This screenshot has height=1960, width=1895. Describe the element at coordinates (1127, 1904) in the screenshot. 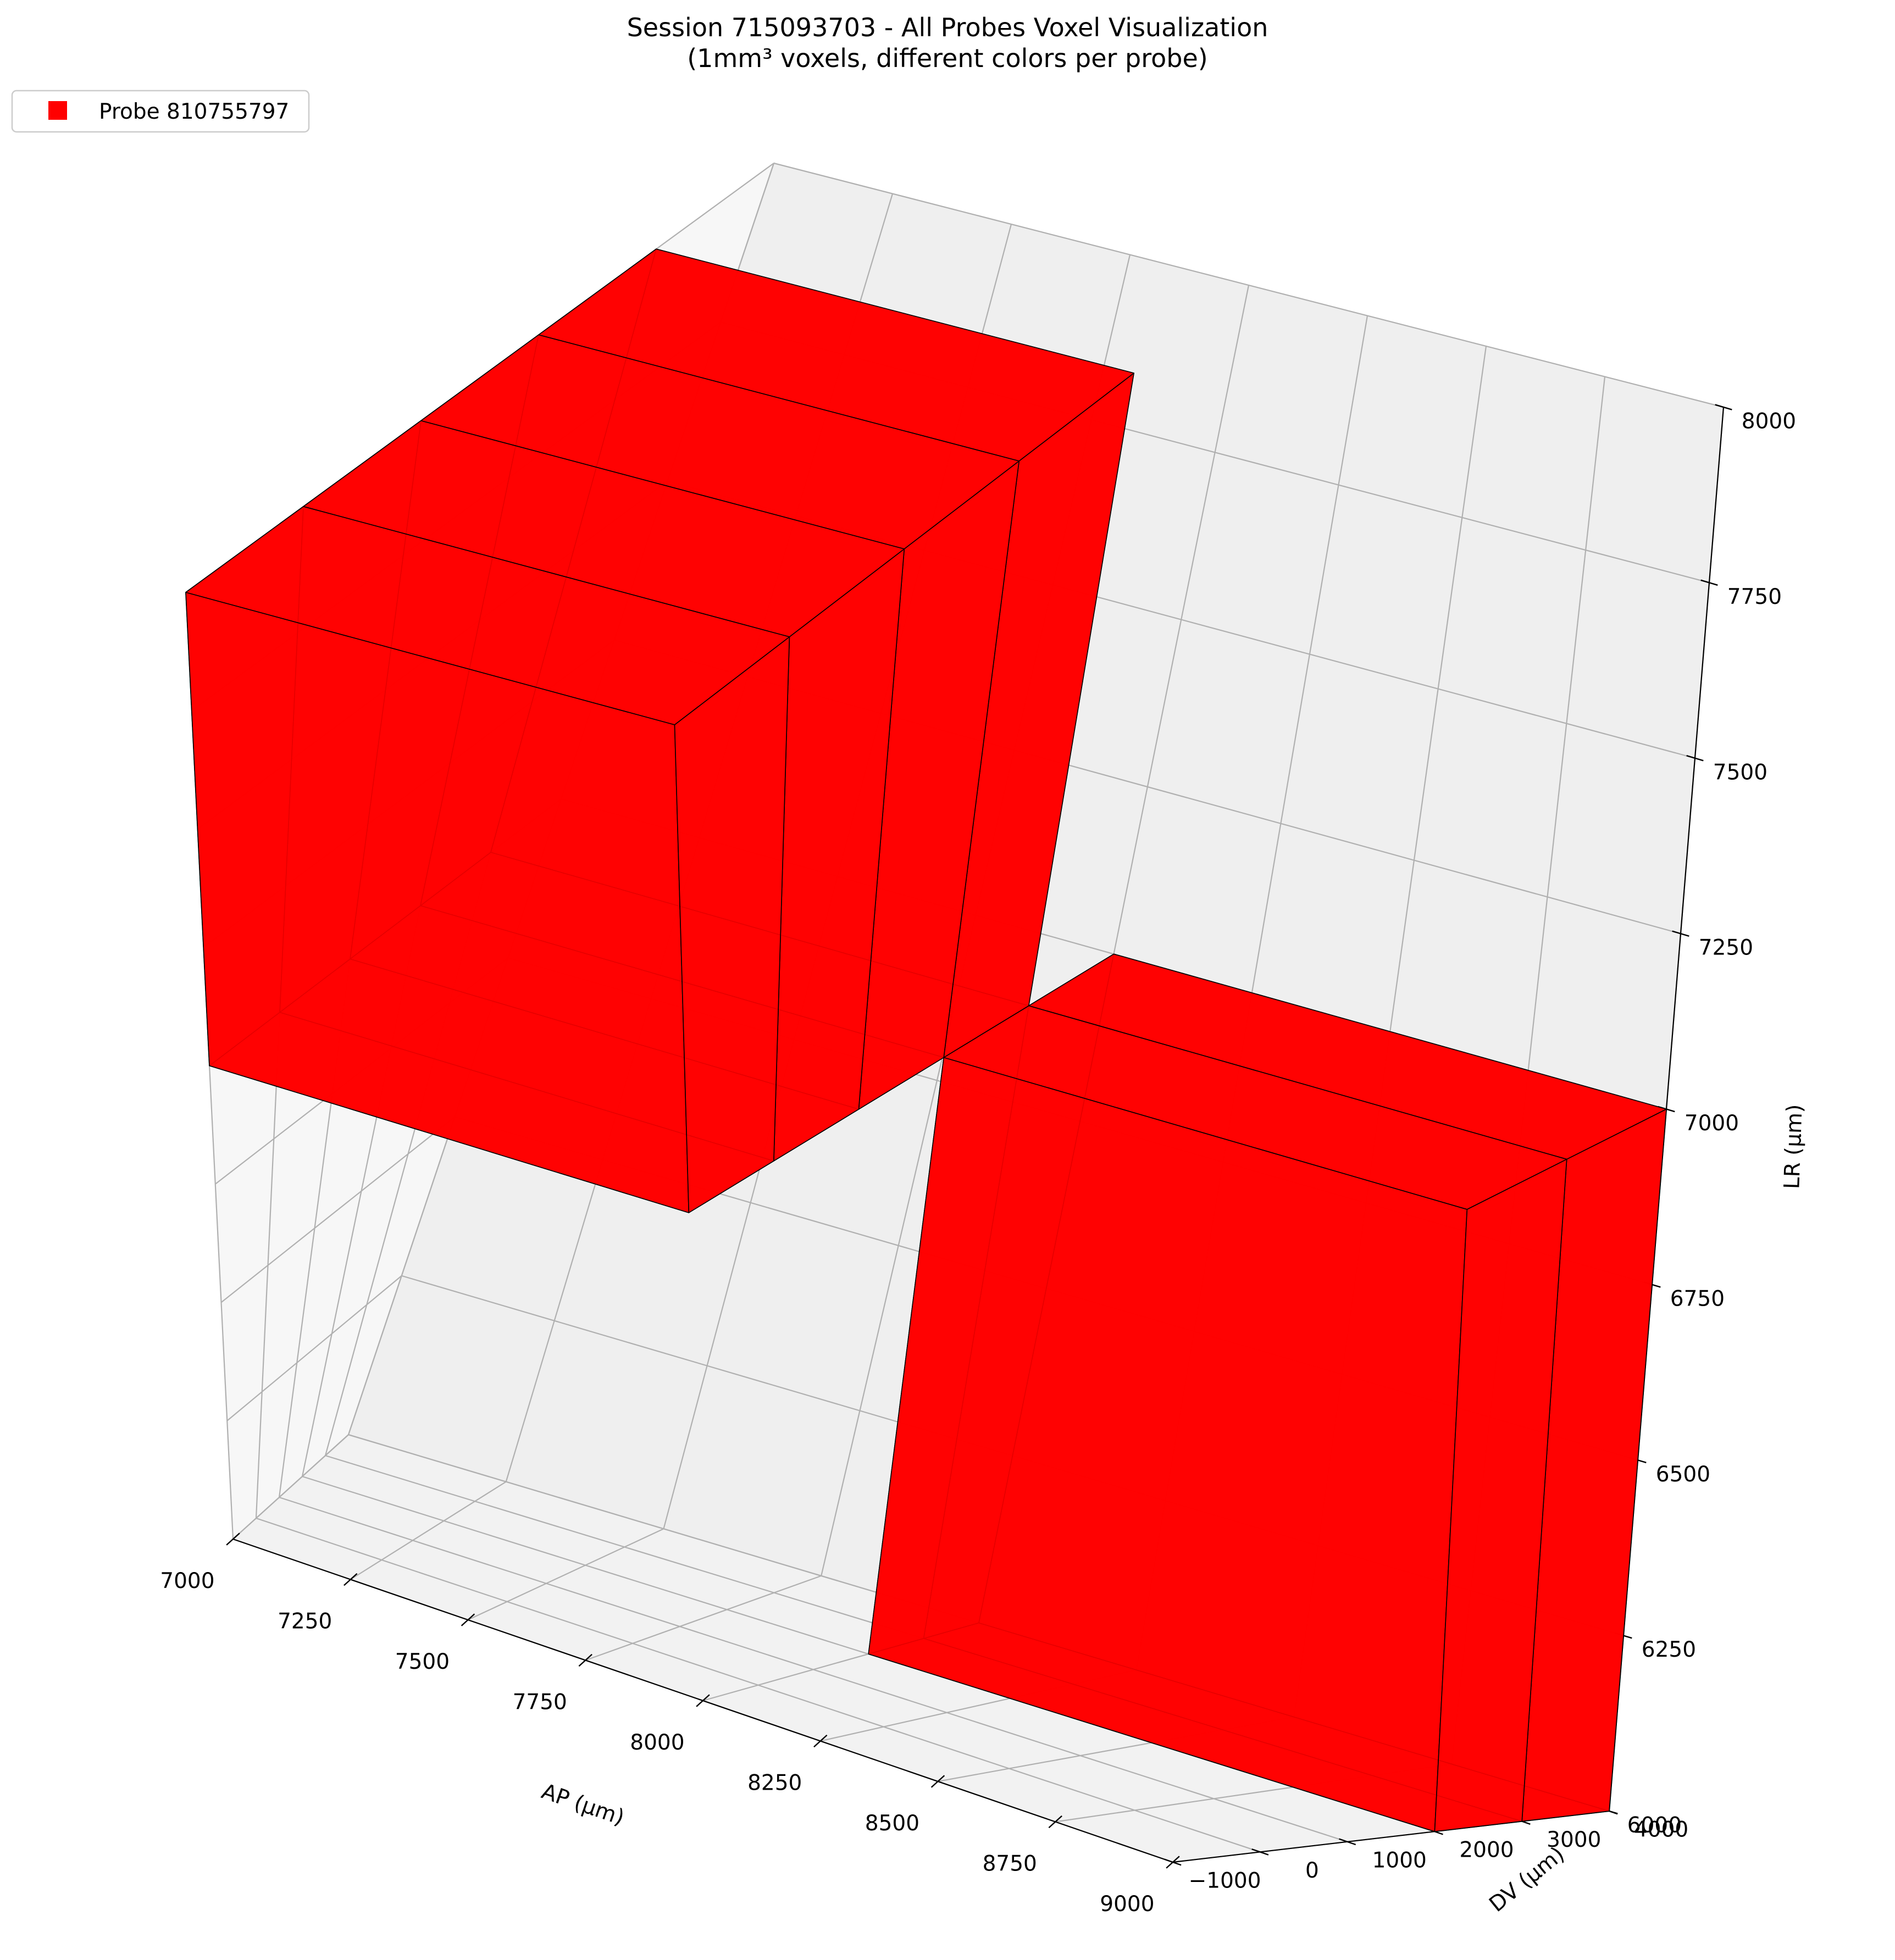

I see `x-axis-tick-label: 9000` at that location.